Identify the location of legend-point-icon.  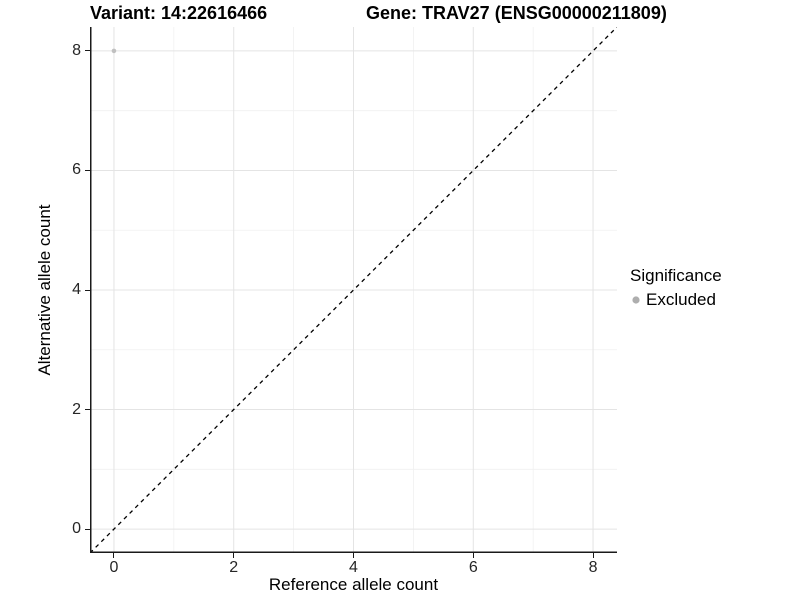
(636, 300).